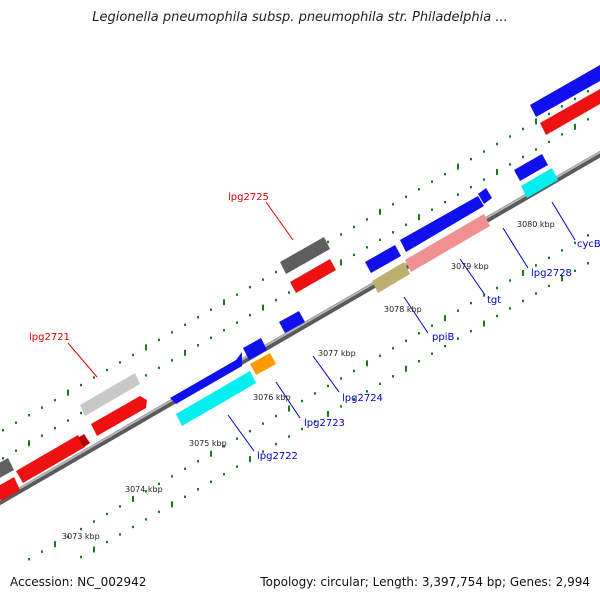  What do you see at coordinates (277, 456) in the screenshot?
I see `gene-label-lpg2722: lpg2722` at bounding box center [277, 456].